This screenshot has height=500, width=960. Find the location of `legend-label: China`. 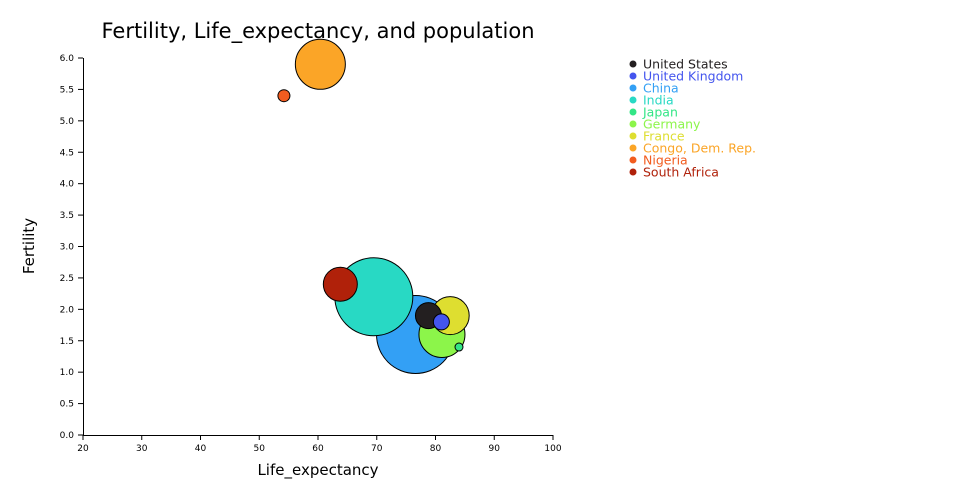

legend-label: China is located at coordinates (661, 88).